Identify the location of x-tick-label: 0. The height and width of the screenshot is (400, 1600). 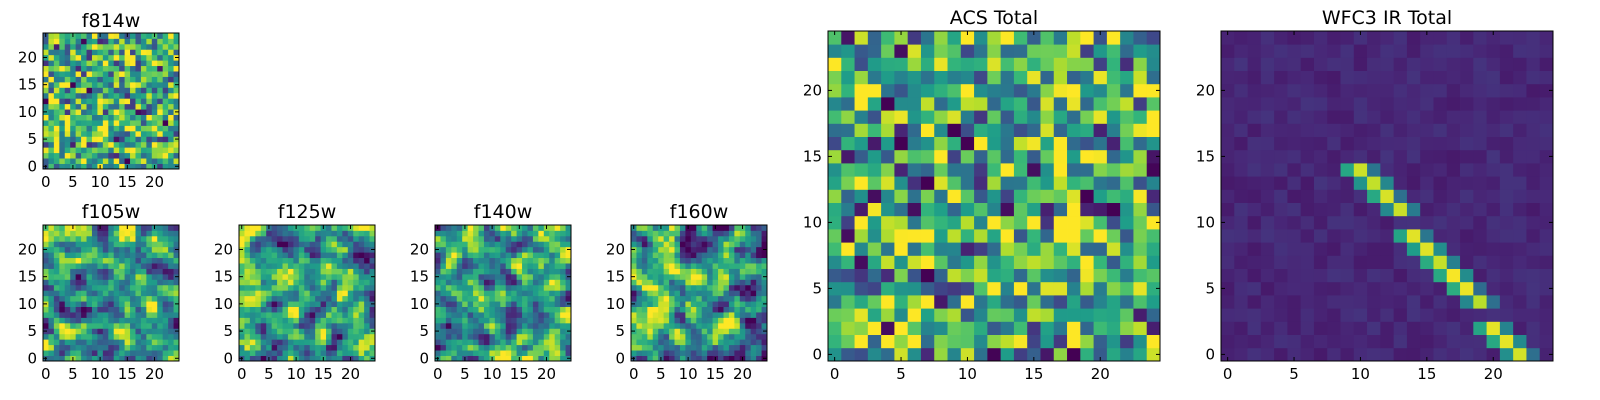
(242, 374).